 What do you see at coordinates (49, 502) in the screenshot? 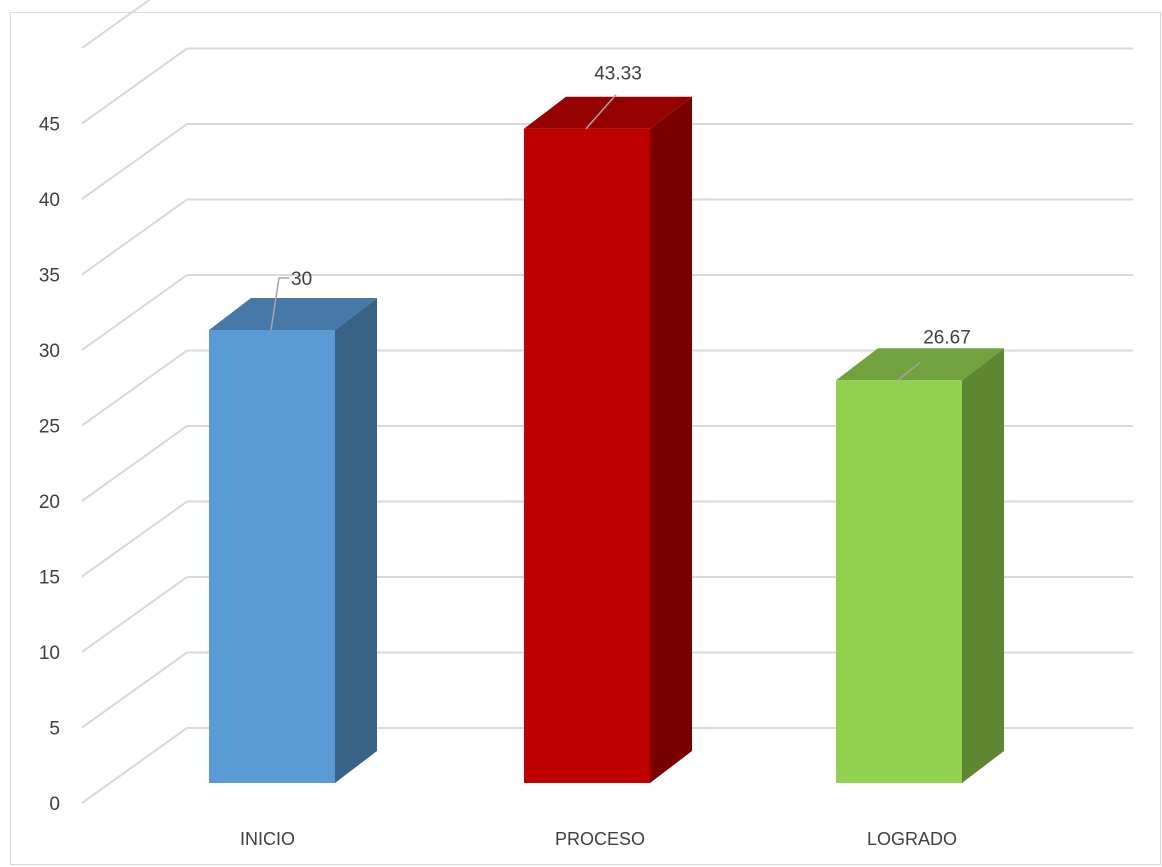
I see `y-tick-label: 20` at bounding box center [49, 502].